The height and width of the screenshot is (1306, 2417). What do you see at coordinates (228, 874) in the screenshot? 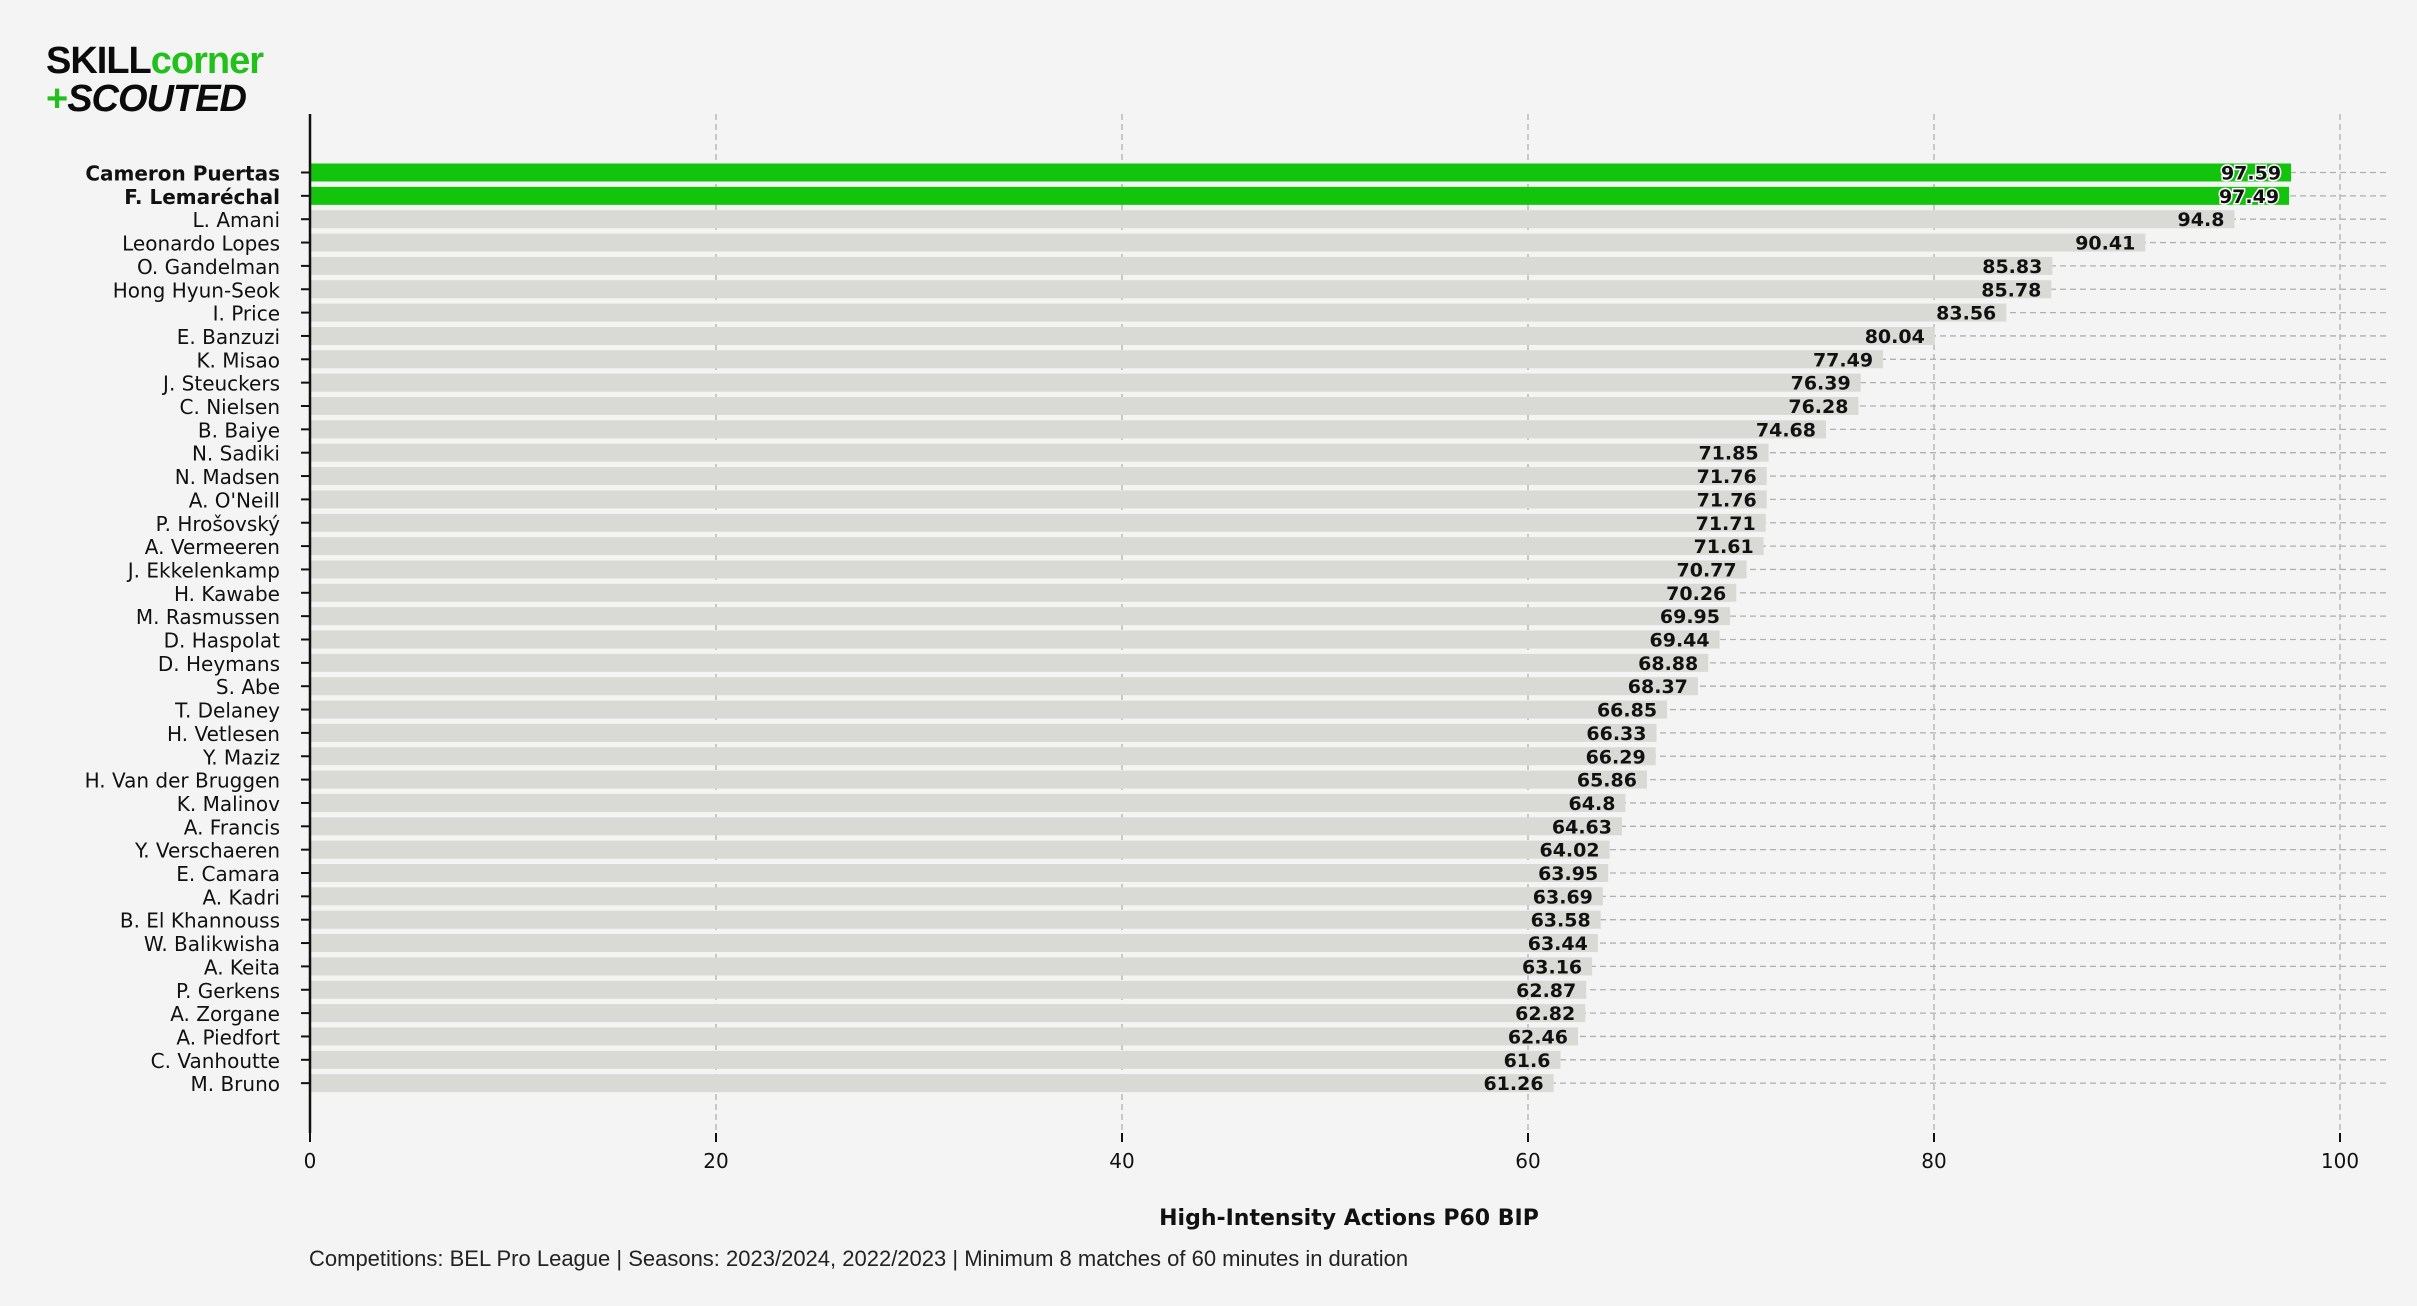
I see `category-label: E. Camara` at bounding box center [228, 874].